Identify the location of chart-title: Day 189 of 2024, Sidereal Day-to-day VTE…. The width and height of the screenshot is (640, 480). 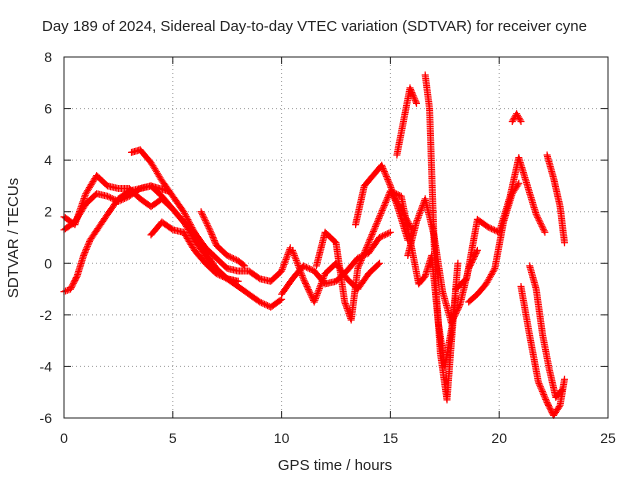
(314, 26).